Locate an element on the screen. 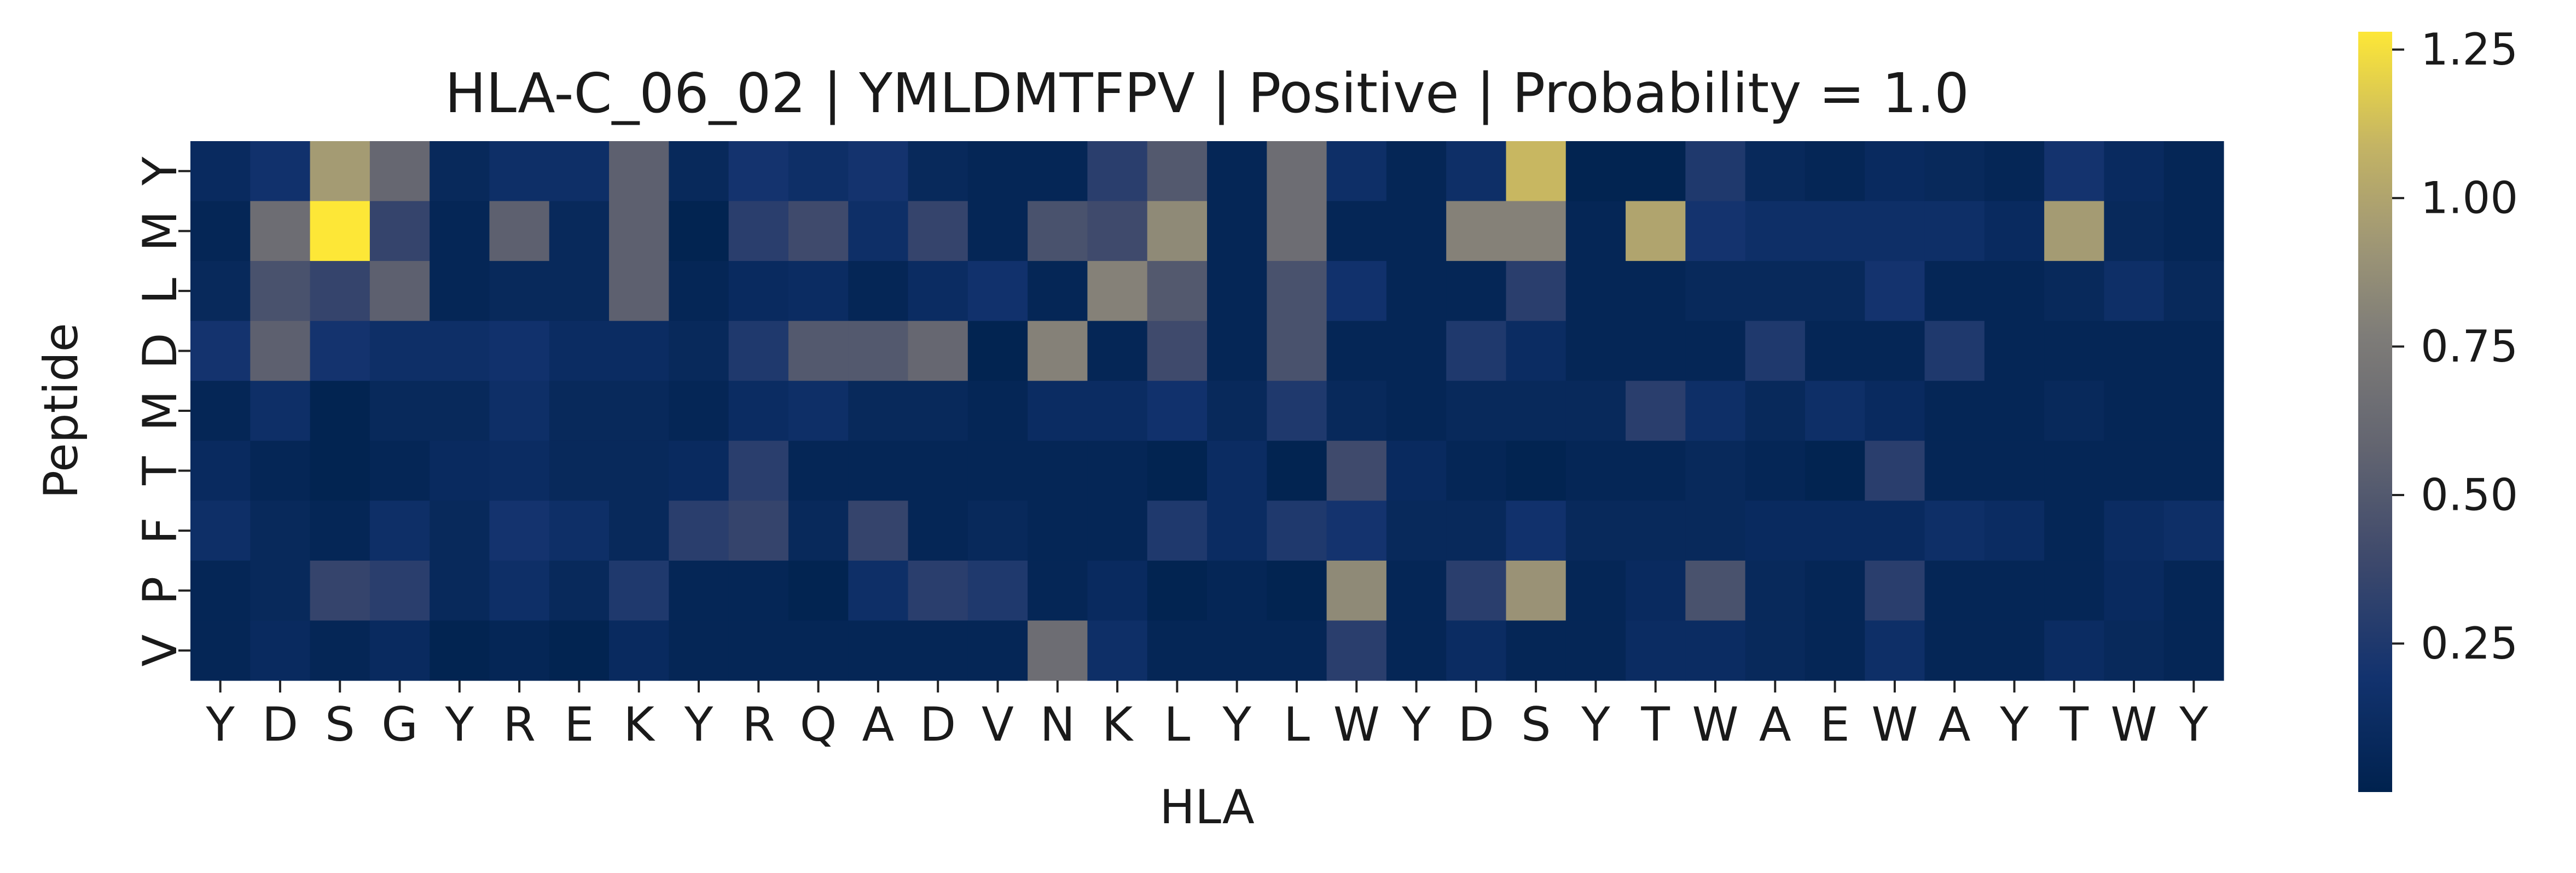  heatmap-cell-r4-c30 is located at coordinates (2015, 411).